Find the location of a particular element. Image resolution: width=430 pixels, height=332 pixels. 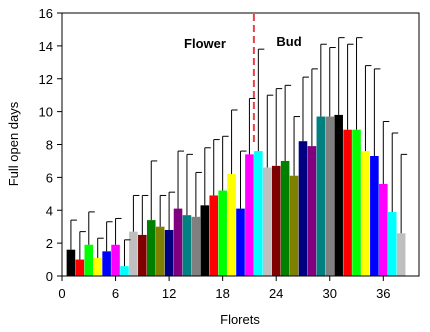

x-tick-label: 12 is located at coordinates (169, 293).